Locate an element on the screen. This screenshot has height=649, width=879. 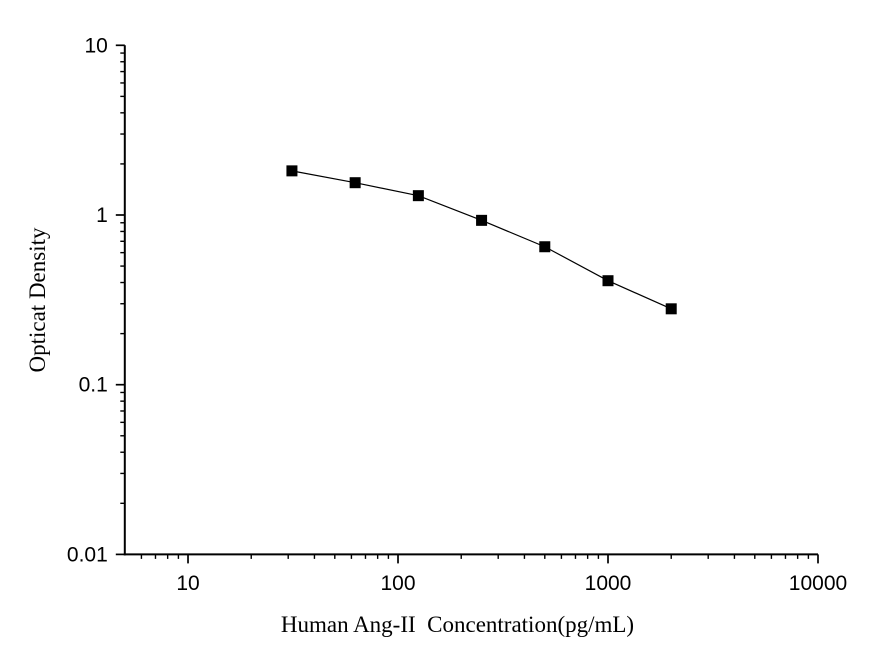
series-line is located at coordinates (481, 240).